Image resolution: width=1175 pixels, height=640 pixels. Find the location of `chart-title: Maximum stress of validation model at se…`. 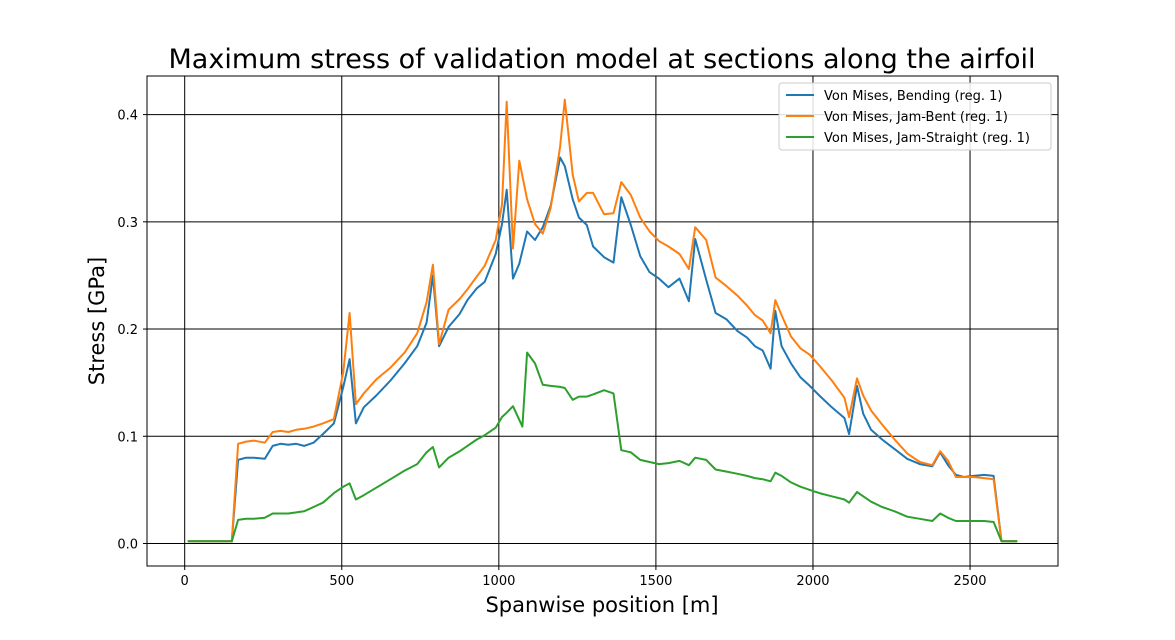

chart-title: Maximum stress of validation model at se… is located at coordinates (602, 59).